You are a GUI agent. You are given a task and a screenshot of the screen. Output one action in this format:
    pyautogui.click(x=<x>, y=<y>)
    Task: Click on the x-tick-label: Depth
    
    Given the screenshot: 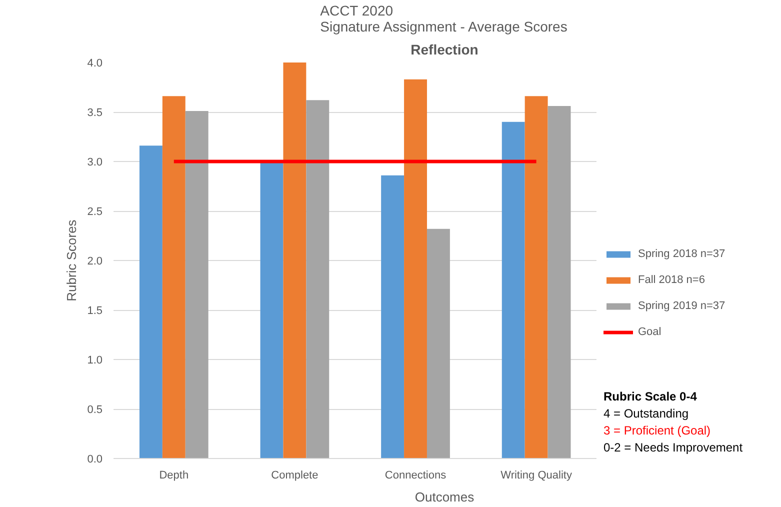 What is the action you would take?
    pyautogui.click(x=174, y=476)
    